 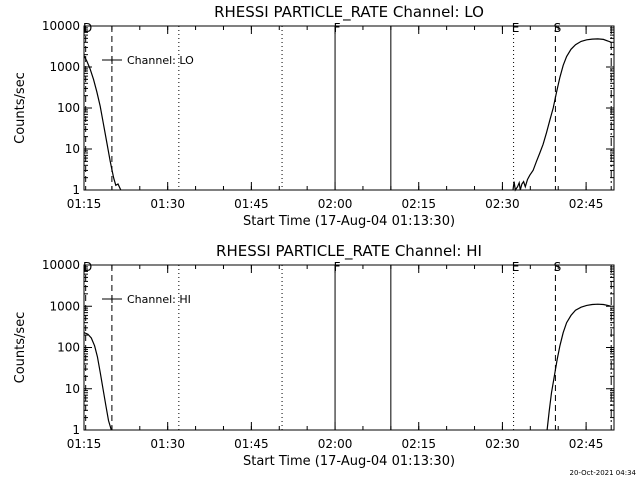 I want to click on chart-title: RHESSI PARTICLE_RATE Channel: HI, so click(x=349, y=251).